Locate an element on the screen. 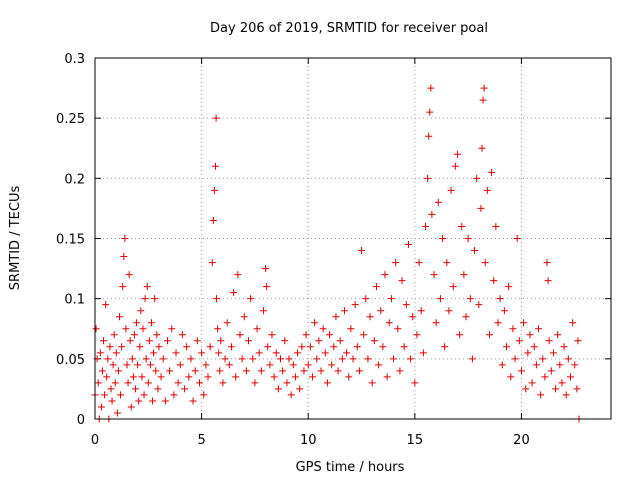 The image size is (640, 480). y-axis-label: SRMTID / TECUs is located at coordinates (15, 238).